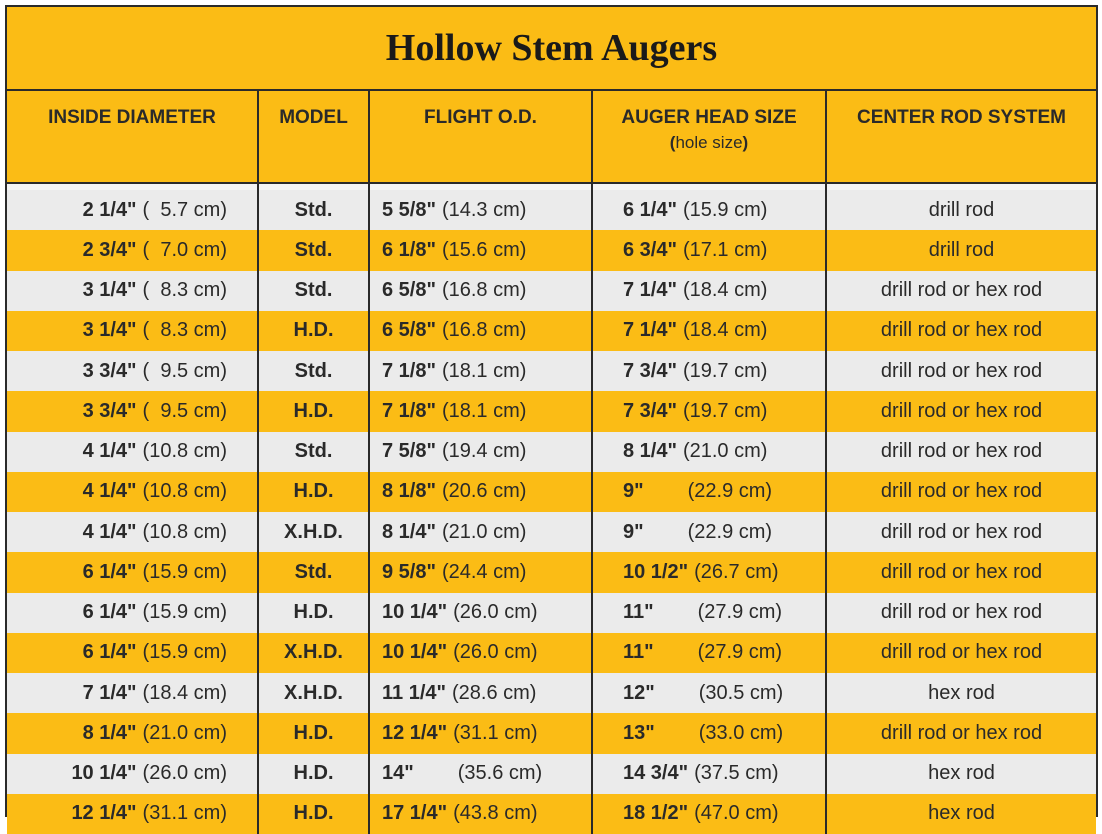 This screenshot has height=834, width=1102. I want to click on inside-diameter-cell: 2 3/4"( 7.0 cm), so click(132, 250).